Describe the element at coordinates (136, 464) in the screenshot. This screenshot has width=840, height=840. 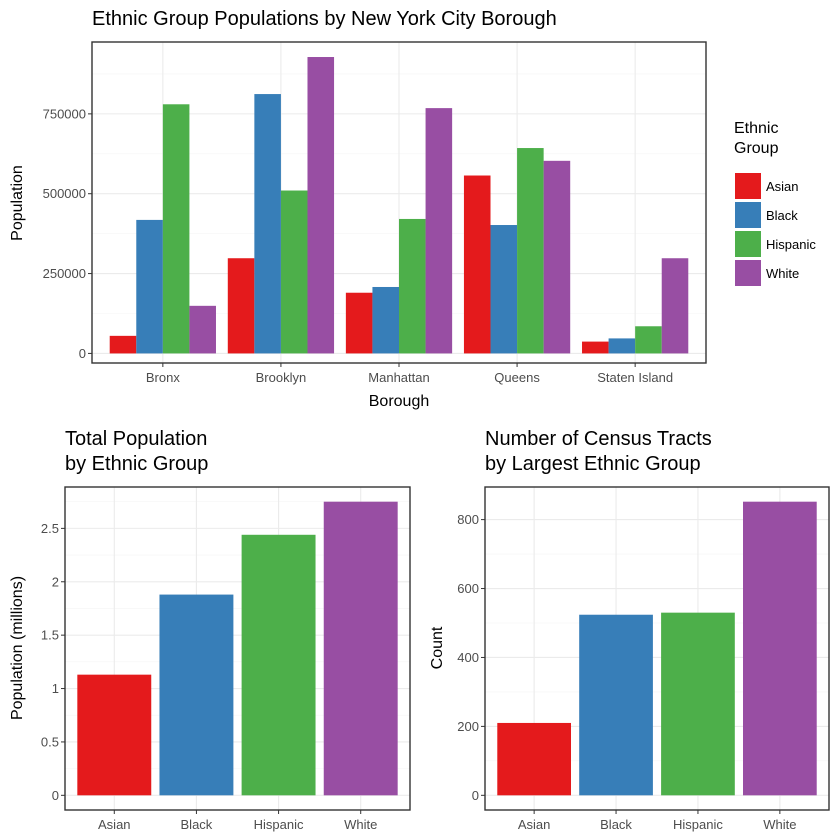
I see `total-population-title-line2: by Ethnic Group` at that location.